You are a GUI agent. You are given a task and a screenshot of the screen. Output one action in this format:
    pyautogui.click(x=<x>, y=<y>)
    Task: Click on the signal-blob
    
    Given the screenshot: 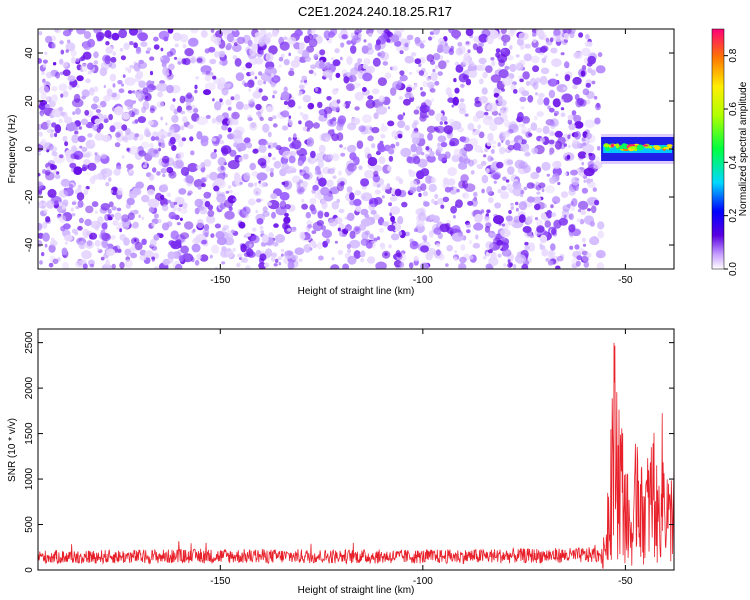 What is the action you would take?
    pyautogui.click(x=669, y=146)
    